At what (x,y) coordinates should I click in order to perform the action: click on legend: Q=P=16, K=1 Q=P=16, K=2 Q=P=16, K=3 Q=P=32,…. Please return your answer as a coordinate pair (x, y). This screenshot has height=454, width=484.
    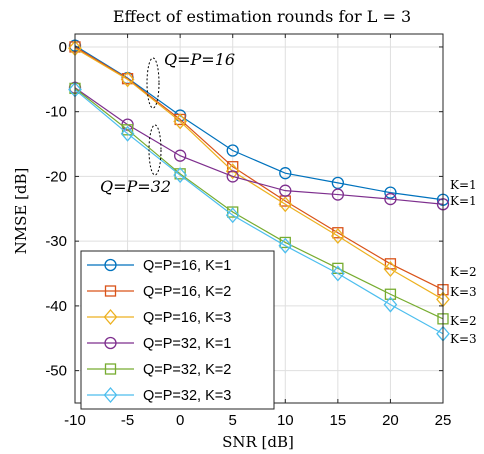
    Looking at the image, I should click on (177, 330).